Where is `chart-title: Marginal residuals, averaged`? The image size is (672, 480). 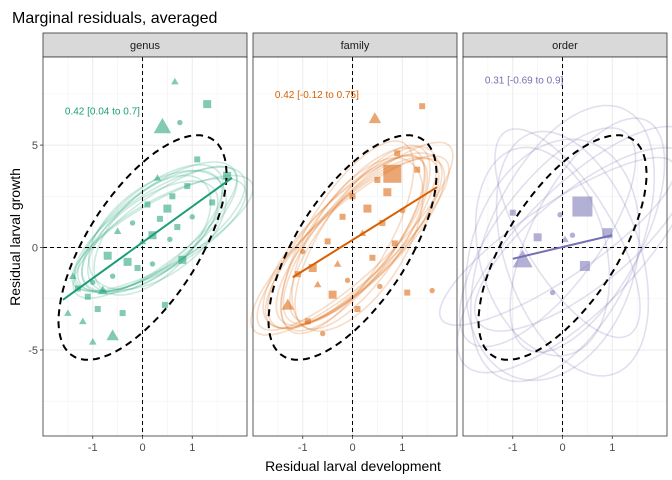
chart-title: Marginal residuals, averaged is located at coordinates (114, 18).